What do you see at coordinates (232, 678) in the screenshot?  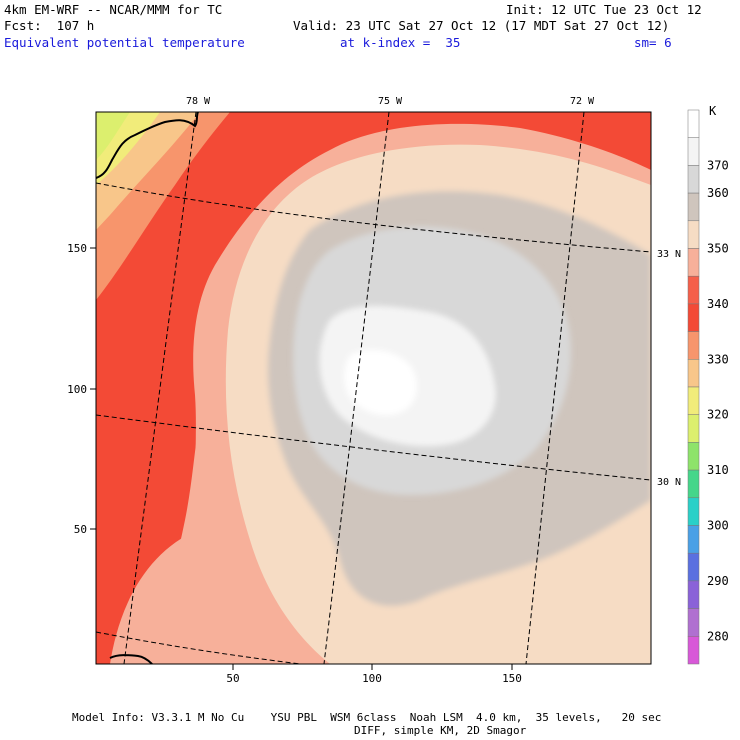 I see `x-tick-label: 50` at bounding box center [232, 678].